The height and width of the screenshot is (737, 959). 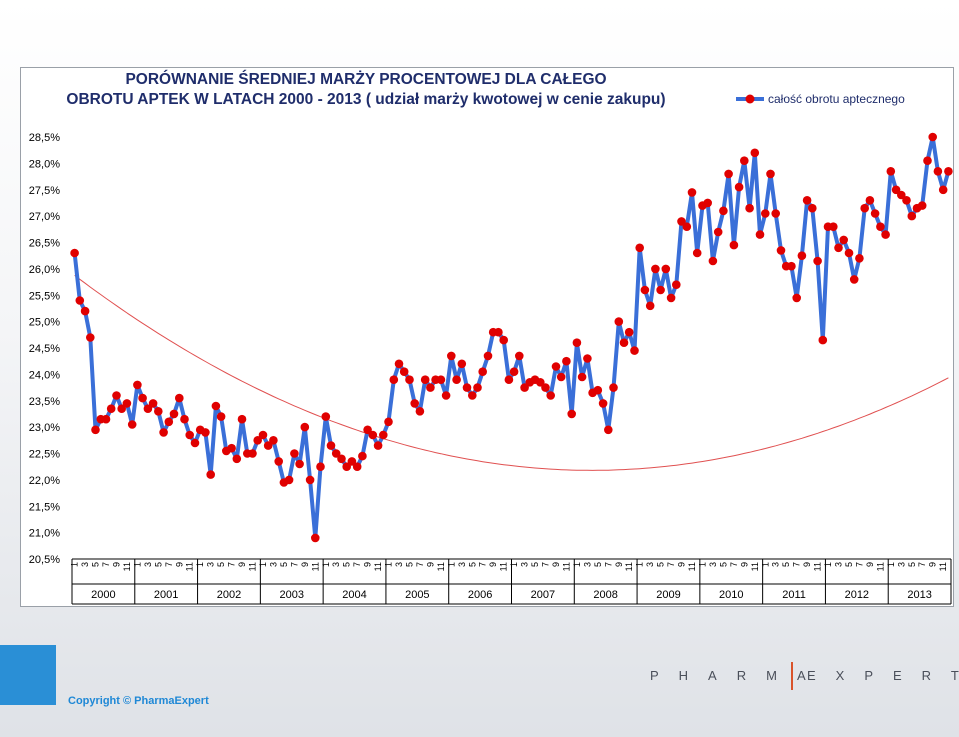 I want to click on year-label: 2003, so click(x=292, y=595).